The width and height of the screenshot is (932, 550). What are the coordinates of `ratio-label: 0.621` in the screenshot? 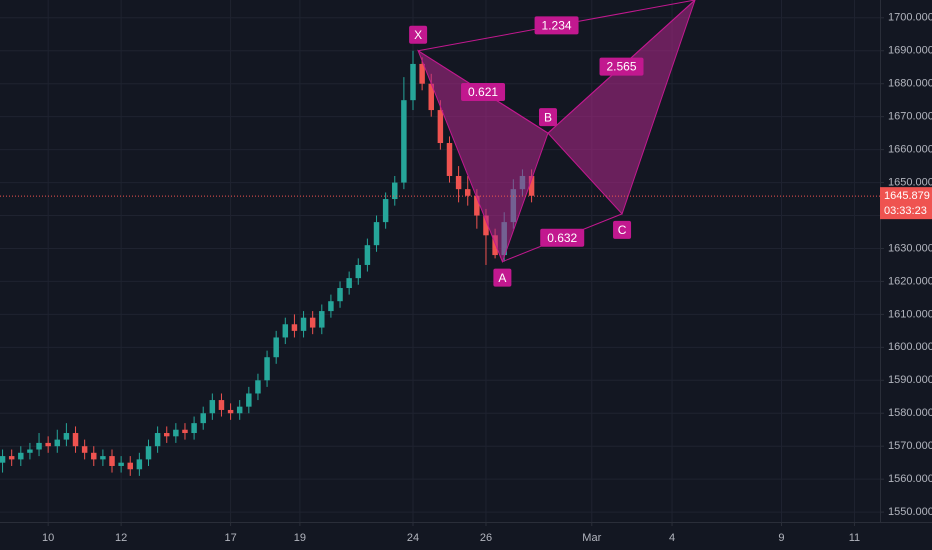 It's located at (483, 92).